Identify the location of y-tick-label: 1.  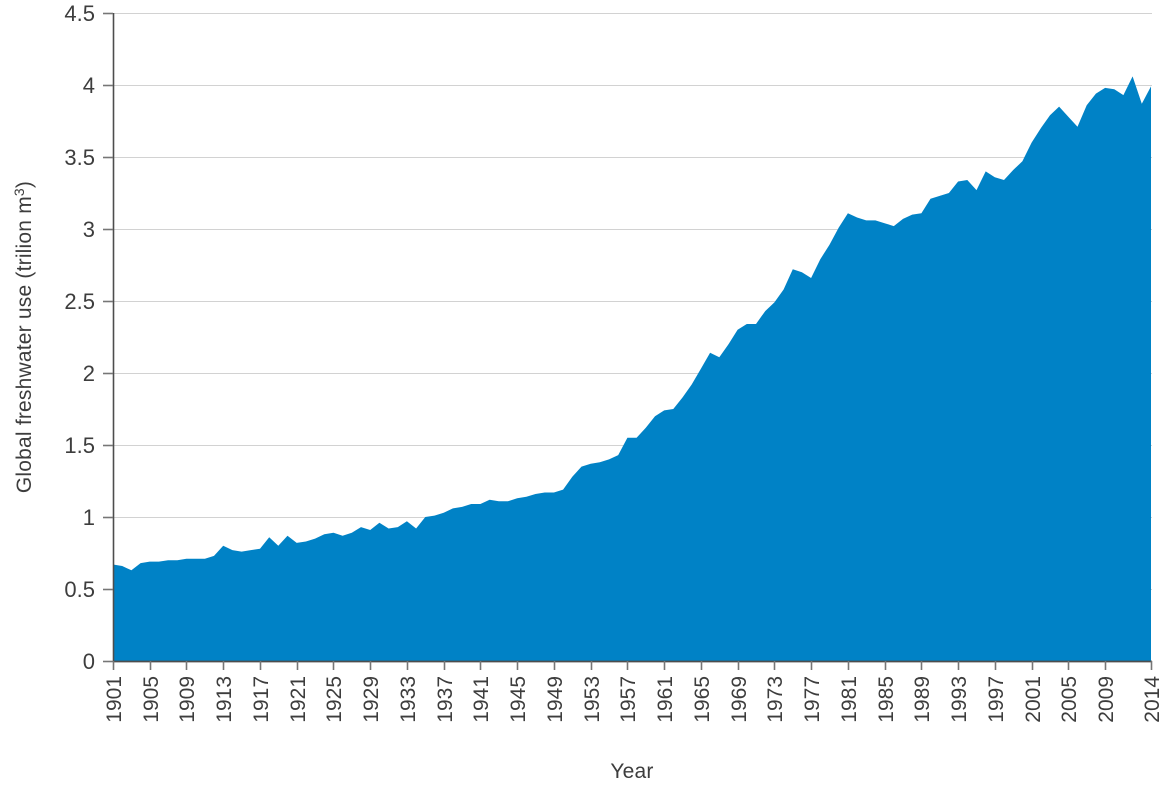
(89, 517).